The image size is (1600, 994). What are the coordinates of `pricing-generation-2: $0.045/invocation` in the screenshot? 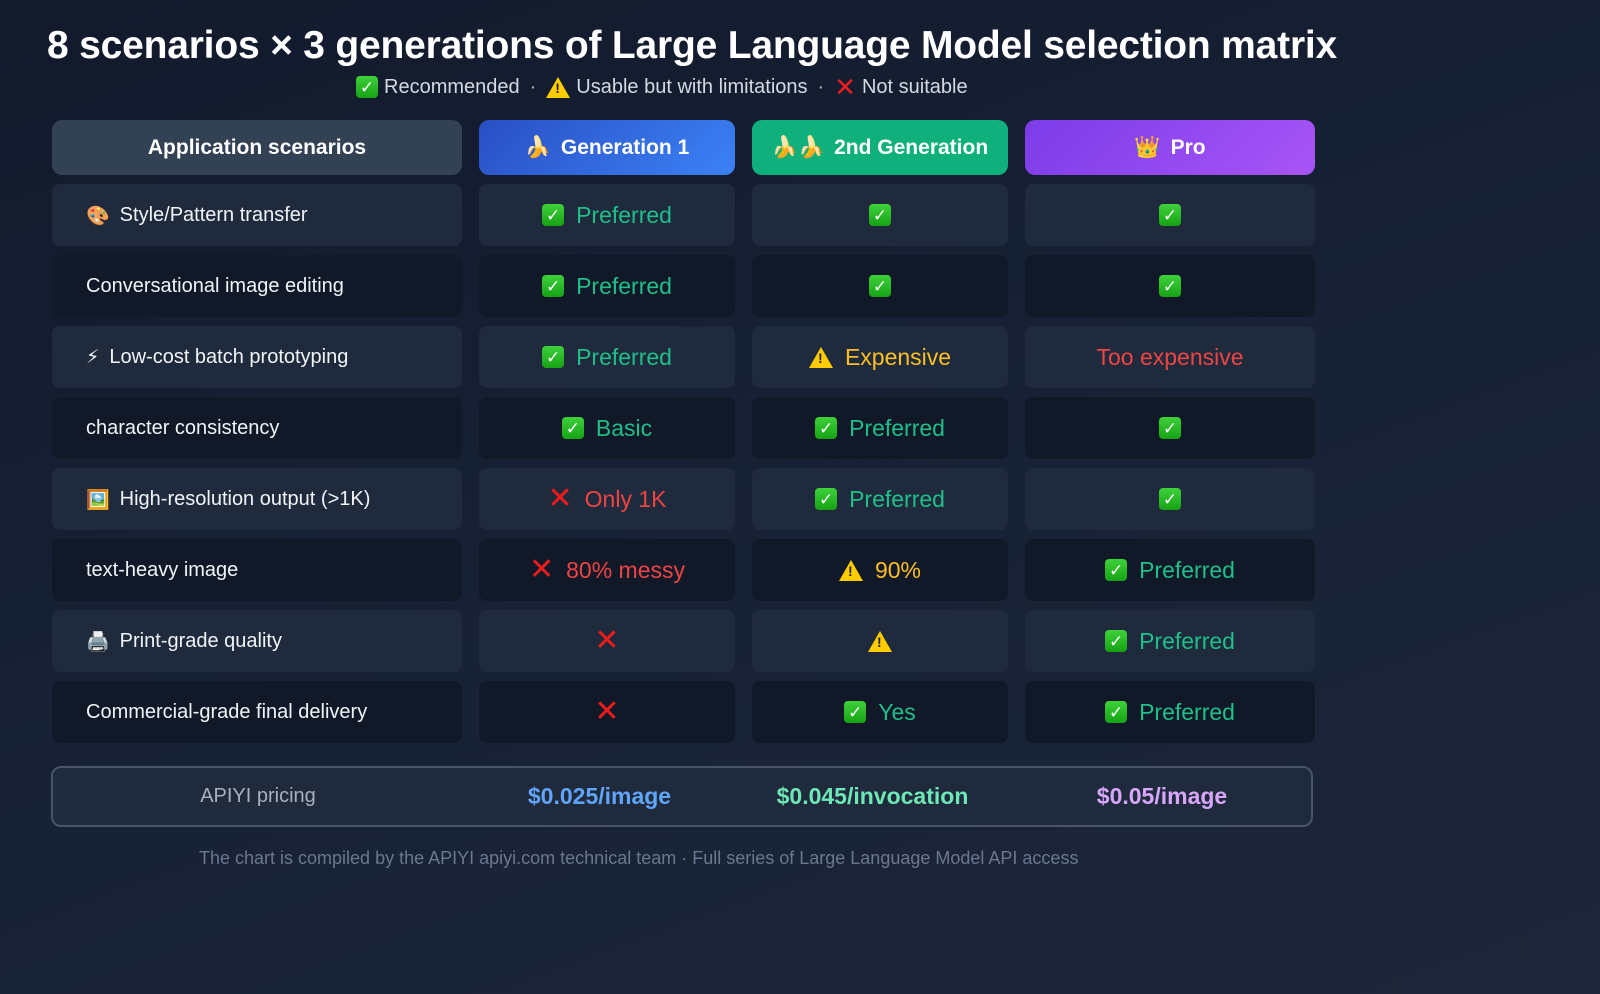 It's located at (872, 796).